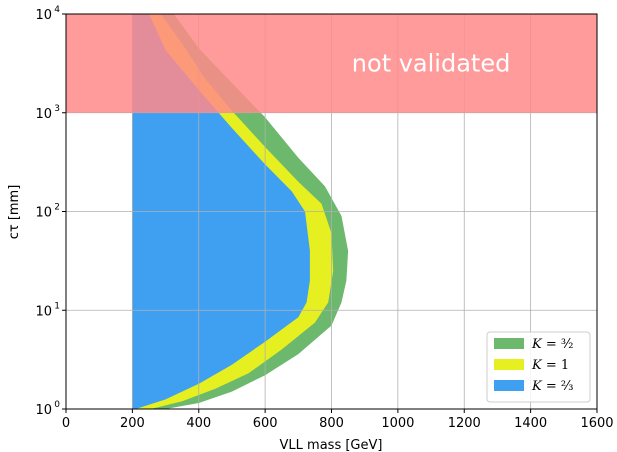 This screenshot has width=617, height=452. Describe the element at coordinates (14, 212) in the screenshot. I see `y-axis-label: cτ [mm]` at that location.